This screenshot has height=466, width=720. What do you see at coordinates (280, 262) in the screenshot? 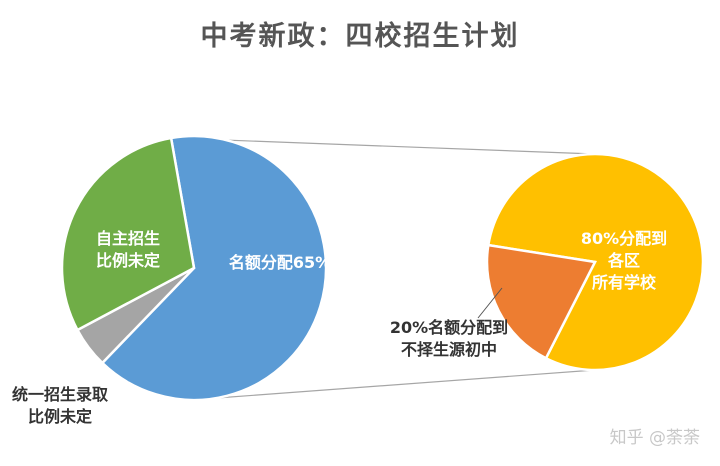
I see `label-quota-allocation: 名额分配65%` at bounding box center [280, 262].